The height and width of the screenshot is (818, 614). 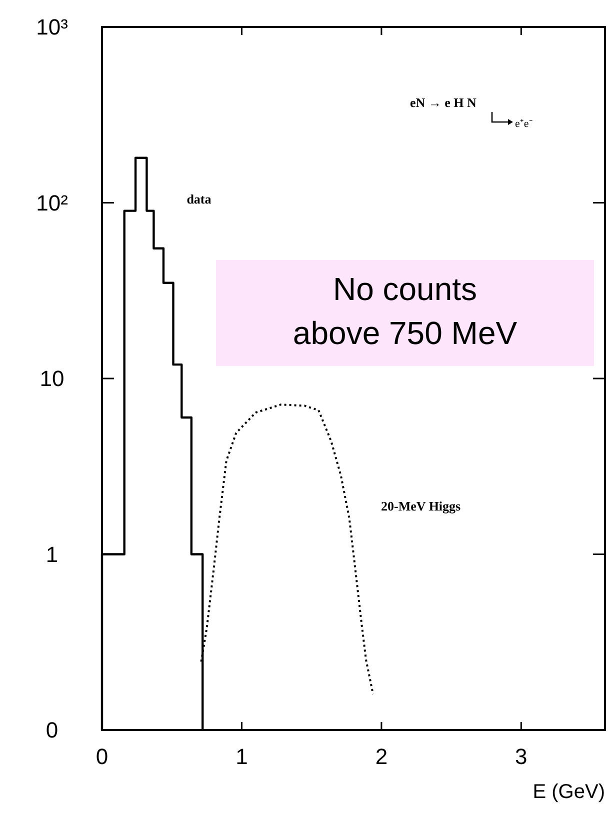 What do you see at coordinates (199, 199) in the screenshot?
I see `text: data` at bounding box center [199, 199].